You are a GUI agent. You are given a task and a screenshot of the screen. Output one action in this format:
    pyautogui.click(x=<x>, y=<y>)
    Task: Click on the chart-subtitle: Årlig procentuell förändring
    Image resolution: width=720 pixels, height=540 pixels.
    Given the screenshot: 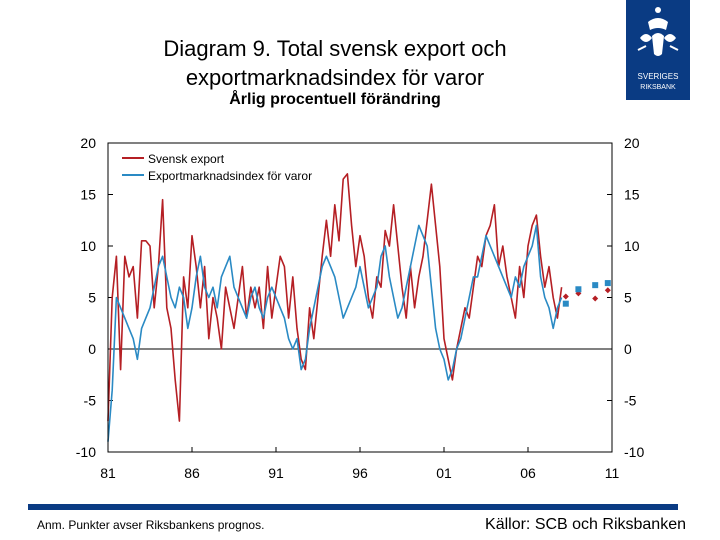 What is the action you would take?
    pyautogui.click(x=335, y=99)
    